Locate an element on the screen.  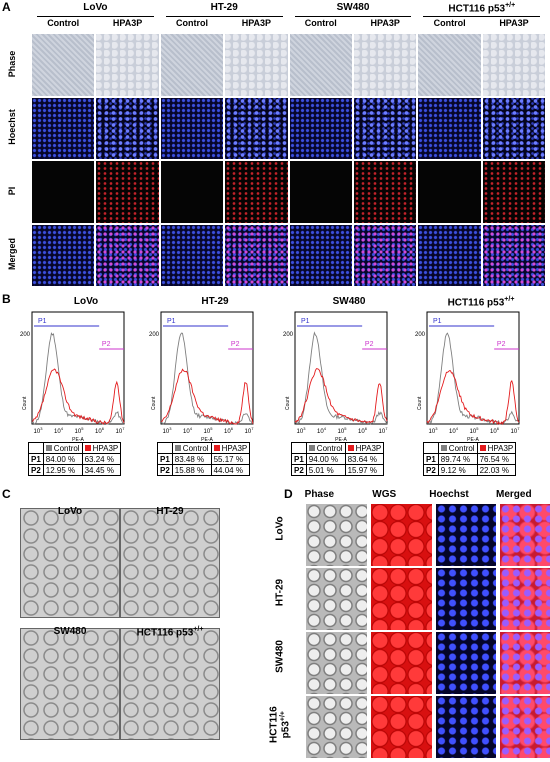
gate-p2-label: P2 is located at coordinates (235, 344).